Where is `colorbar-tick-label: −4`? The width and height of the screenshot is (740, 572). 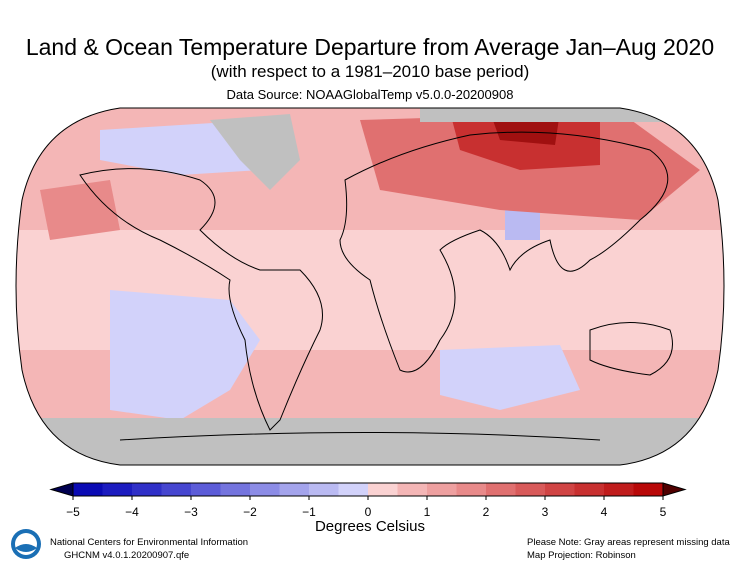
colorbar-tick-label: −4 is located at coordinates (132, 512).